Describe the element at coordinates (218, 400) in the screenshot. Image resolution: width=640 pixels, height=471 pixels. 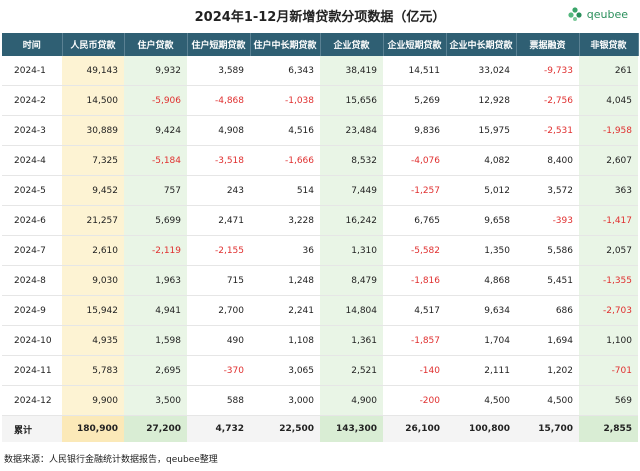
I see `table-cell: 588` at that location.